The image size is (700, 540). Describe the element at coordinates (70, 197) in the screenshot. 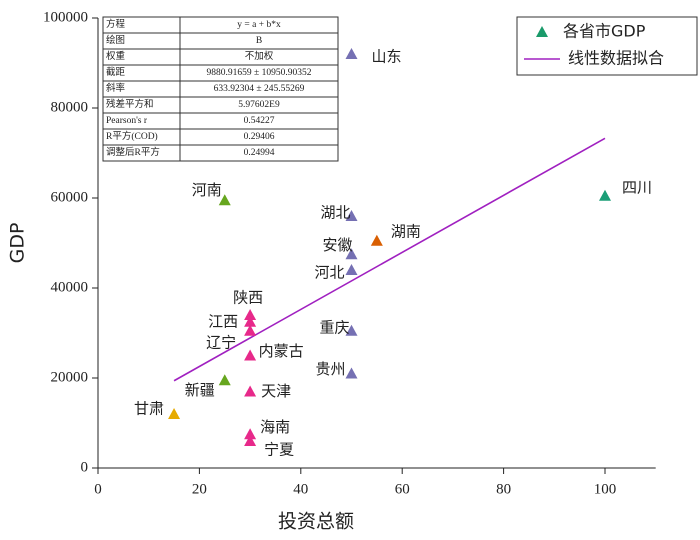

I see `y-tick-label: 60000` at that location.